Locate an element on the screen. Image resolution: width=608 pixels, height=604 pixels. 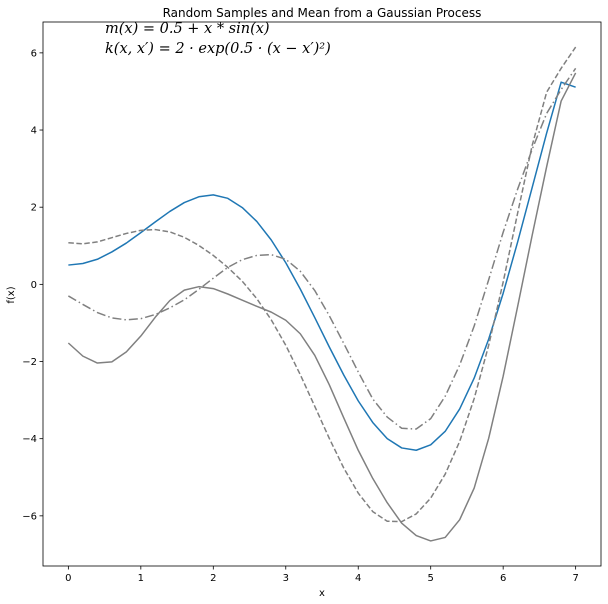
y-tick-label: −6 is located at coordinates (29, 516).